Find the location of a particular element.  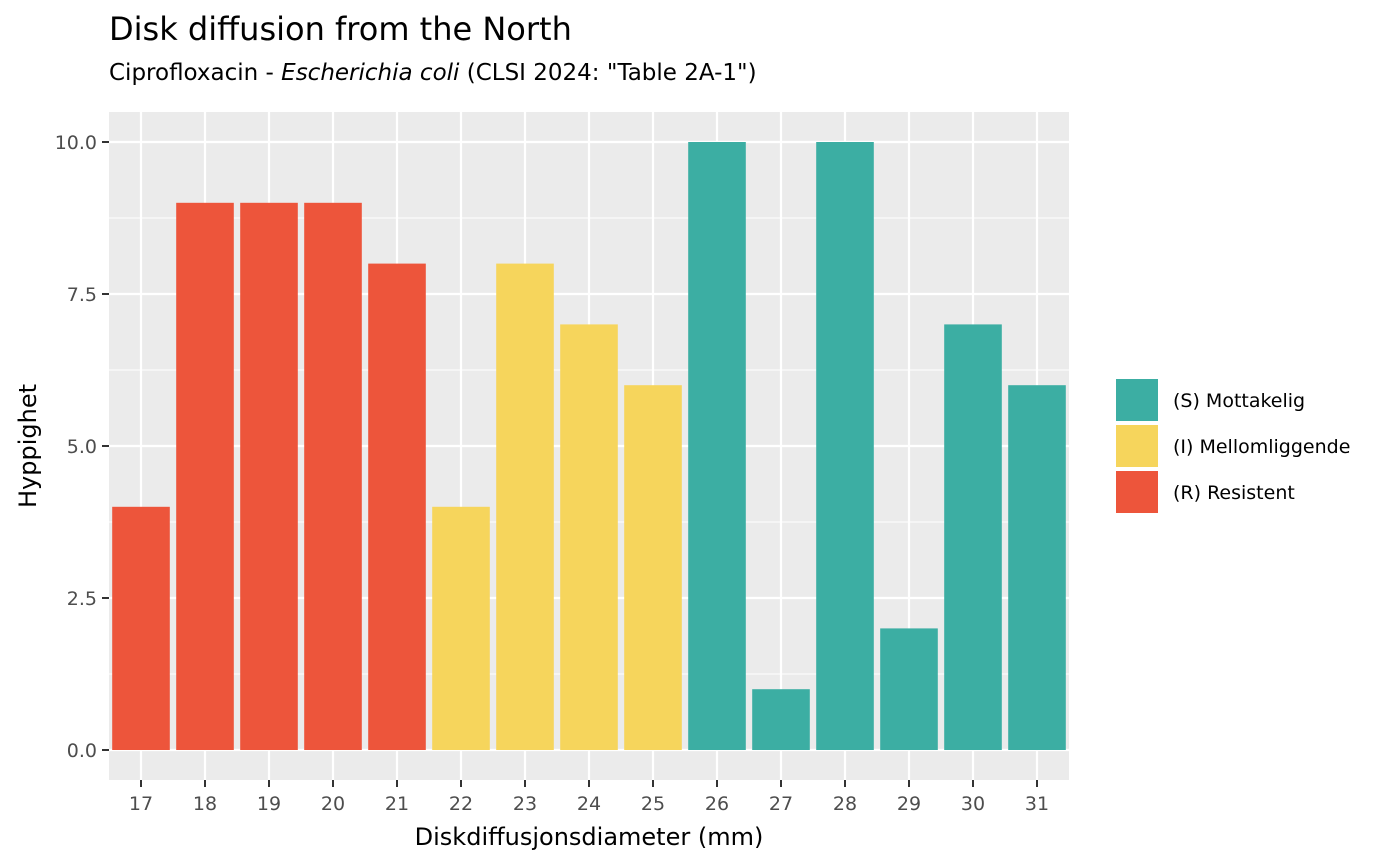

legend-key-I is located at coordinates (1137, 446).